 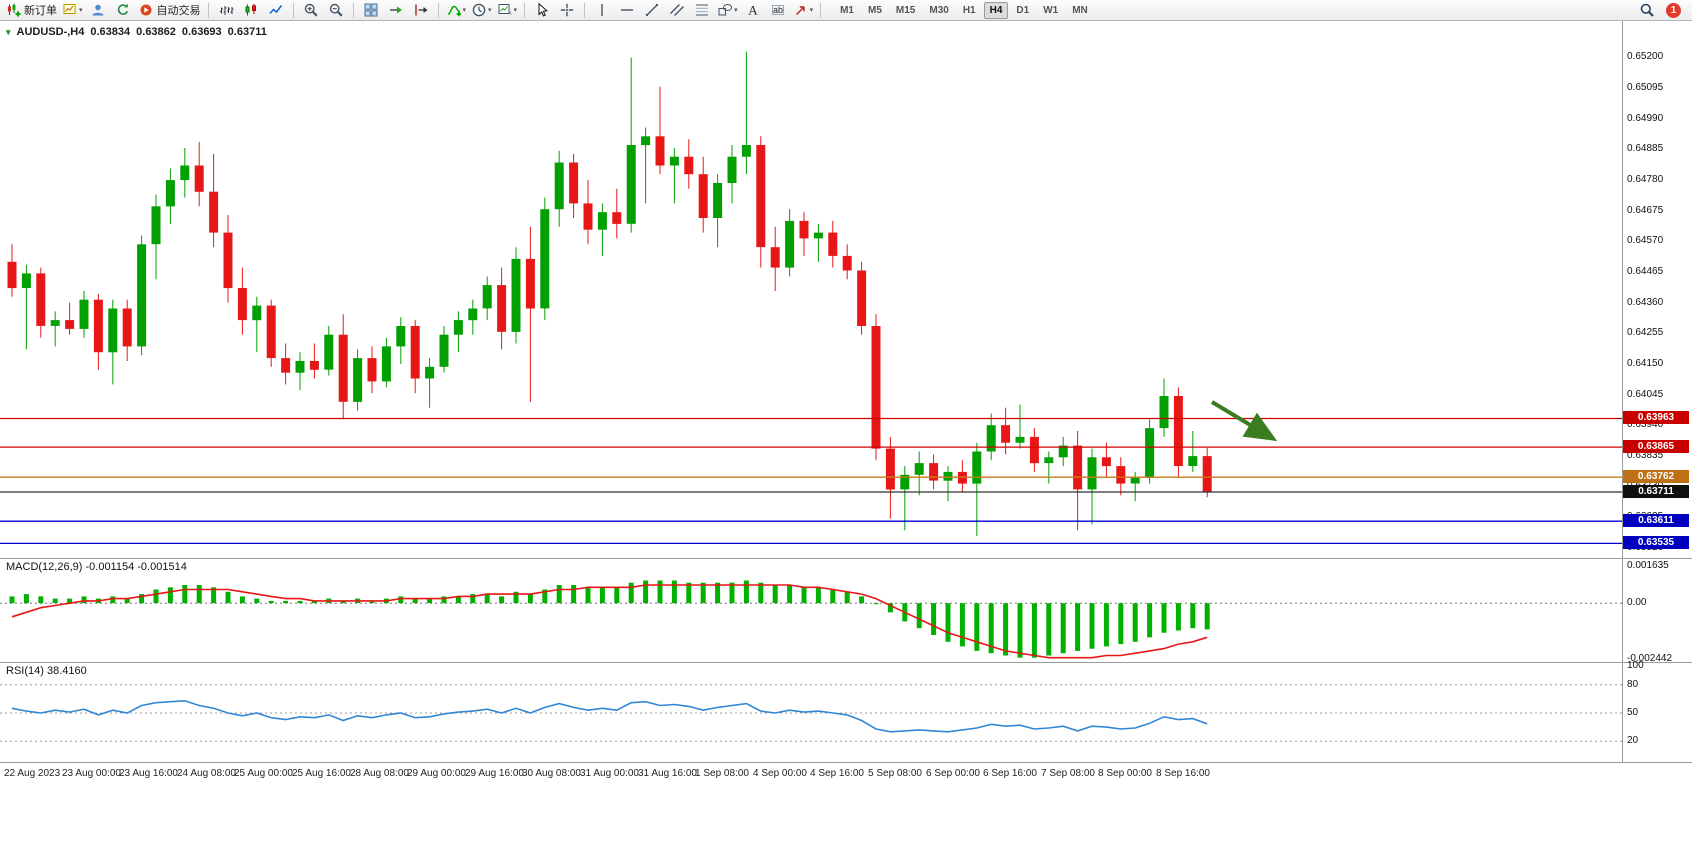 I want to click on chart-symbol-icon: ▾, so click(x=8, y=31).